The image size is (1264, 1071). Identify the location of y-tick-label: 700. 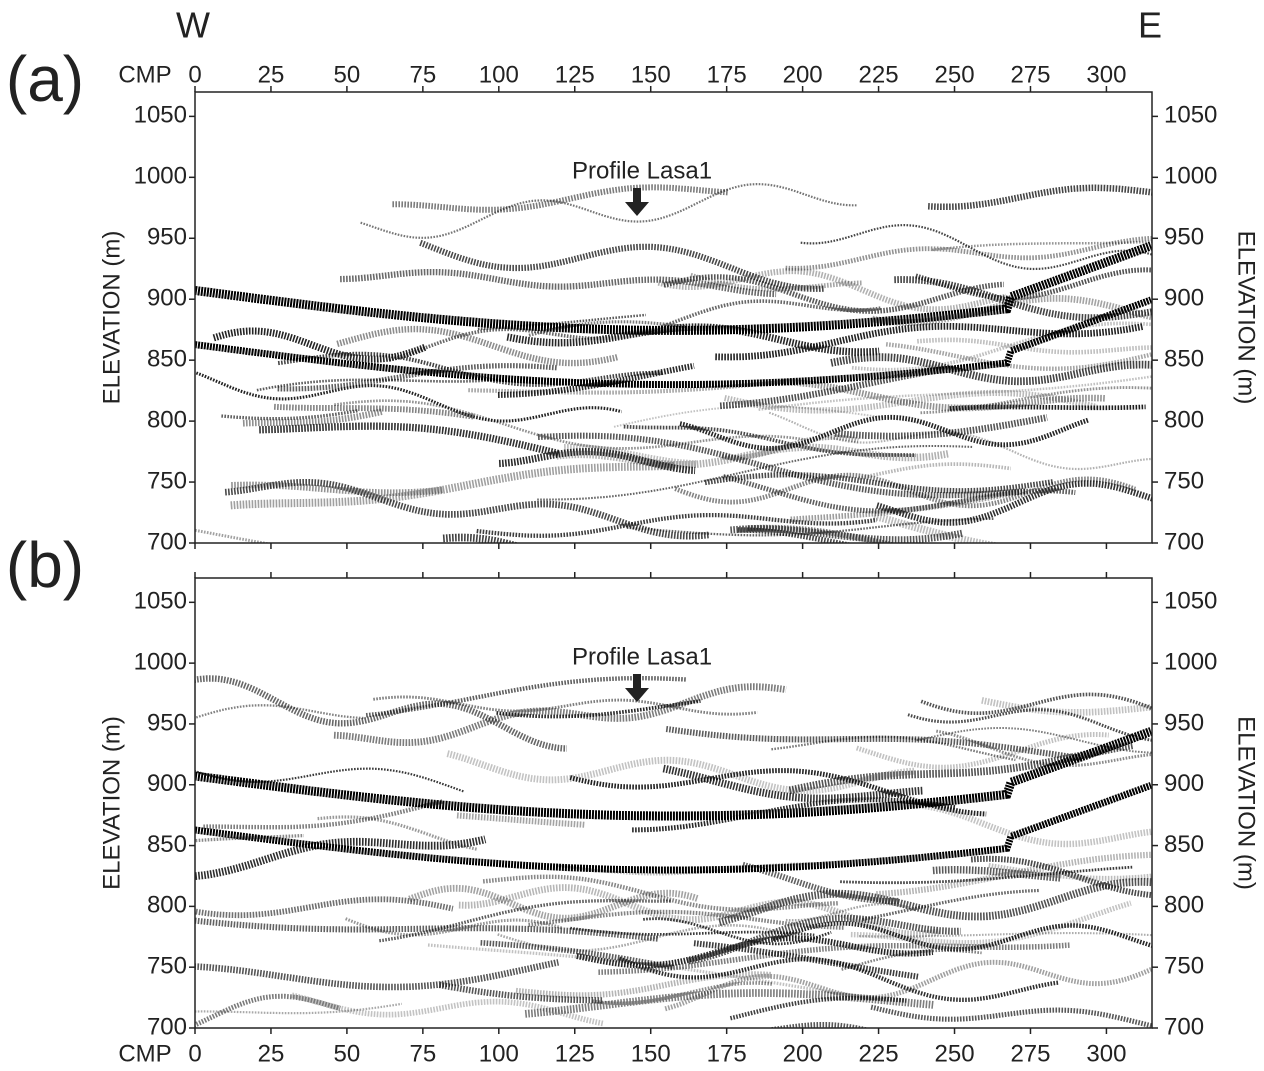
(167, 541).